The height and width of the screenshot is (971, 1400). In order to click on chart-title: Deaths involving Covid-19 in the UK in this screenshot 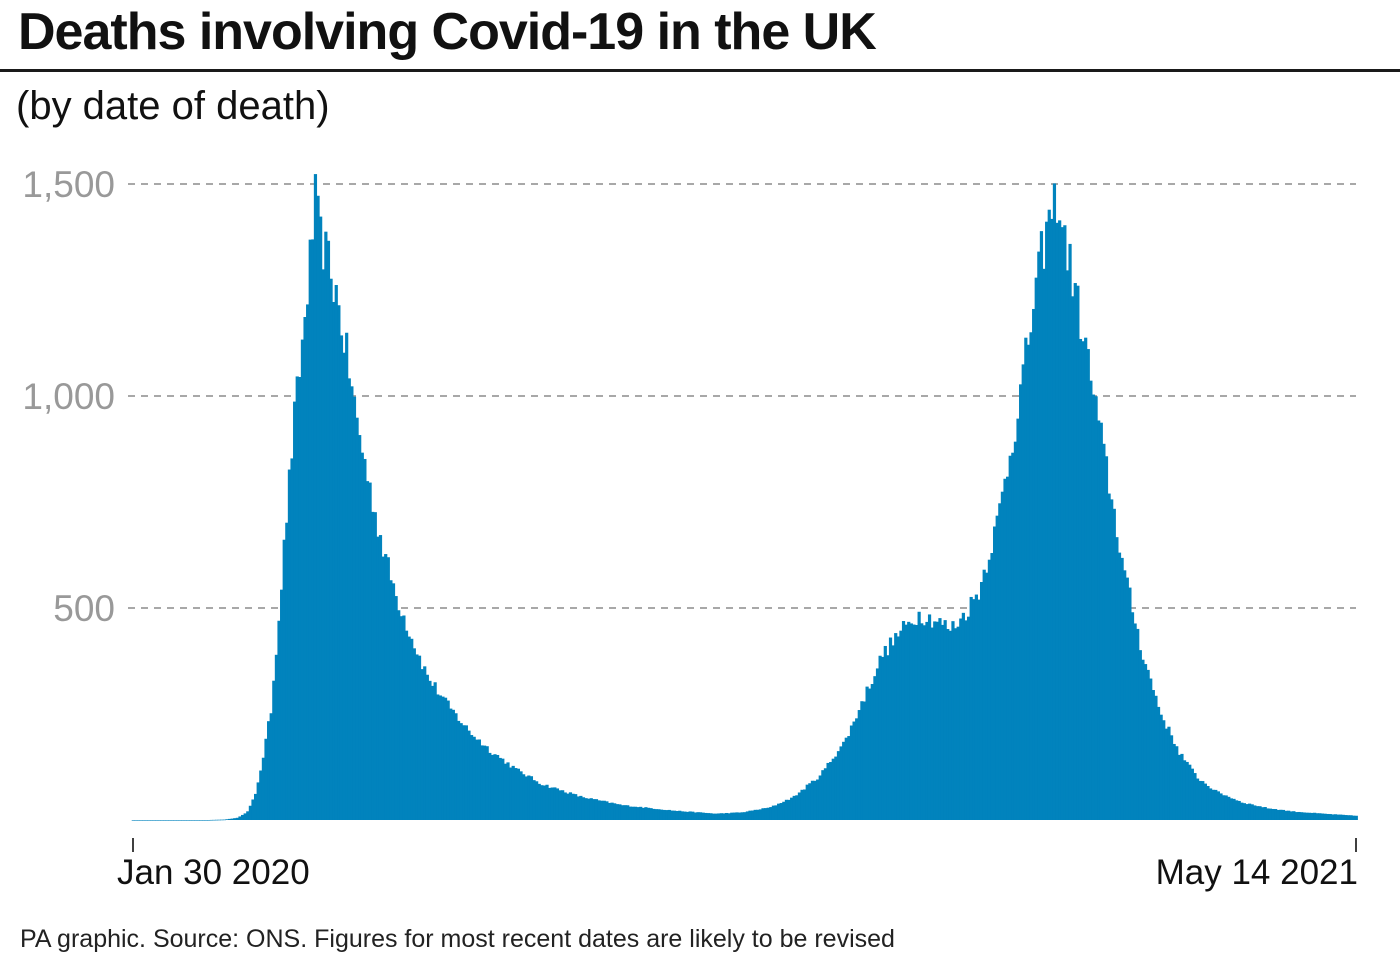, I will do `click(447, 32)`.